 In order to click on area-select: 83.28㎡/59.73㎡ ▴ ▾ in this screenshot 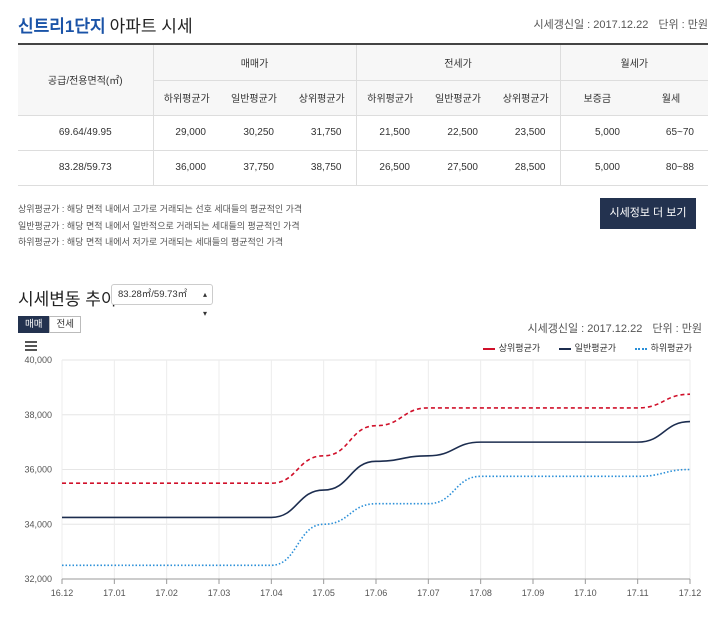, I will do `click(162, 301)`.